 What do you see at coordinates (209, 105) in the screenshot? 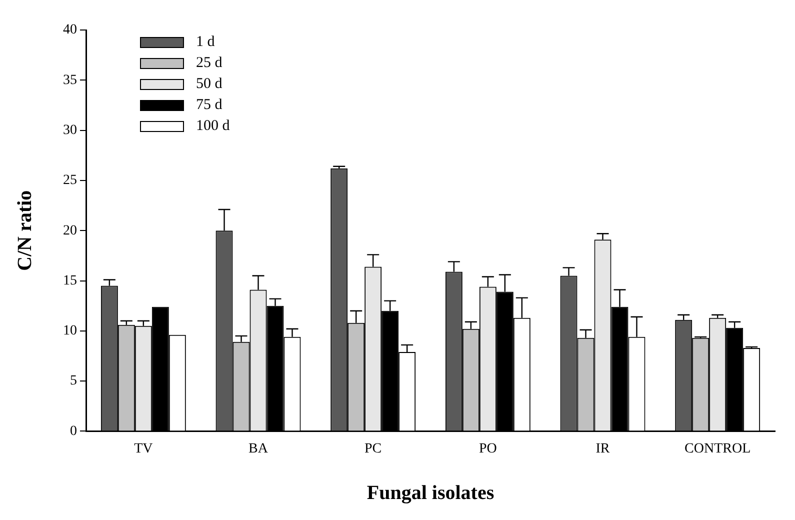
I see `legend-label: 75 d` at bounding box center [209, 105].